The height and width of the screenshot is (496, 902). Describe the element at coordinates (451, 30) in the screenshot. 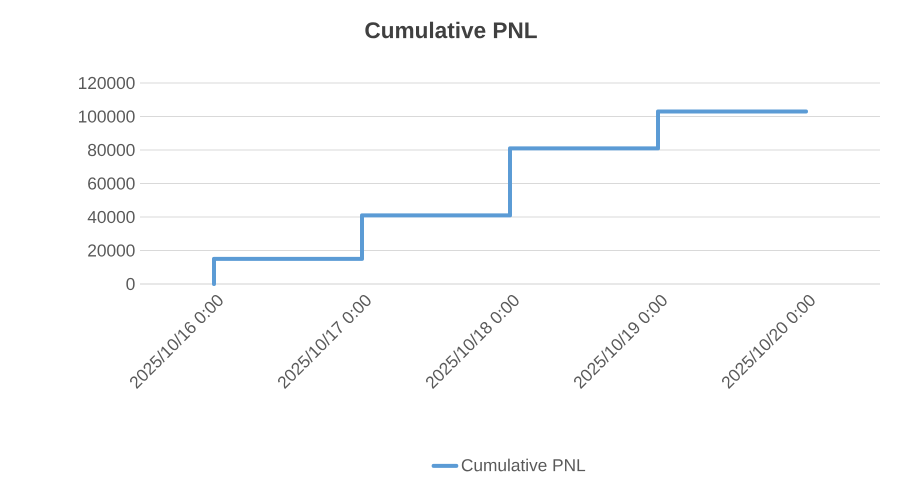

I see `chart-title: Cumulative PNL` at that location.